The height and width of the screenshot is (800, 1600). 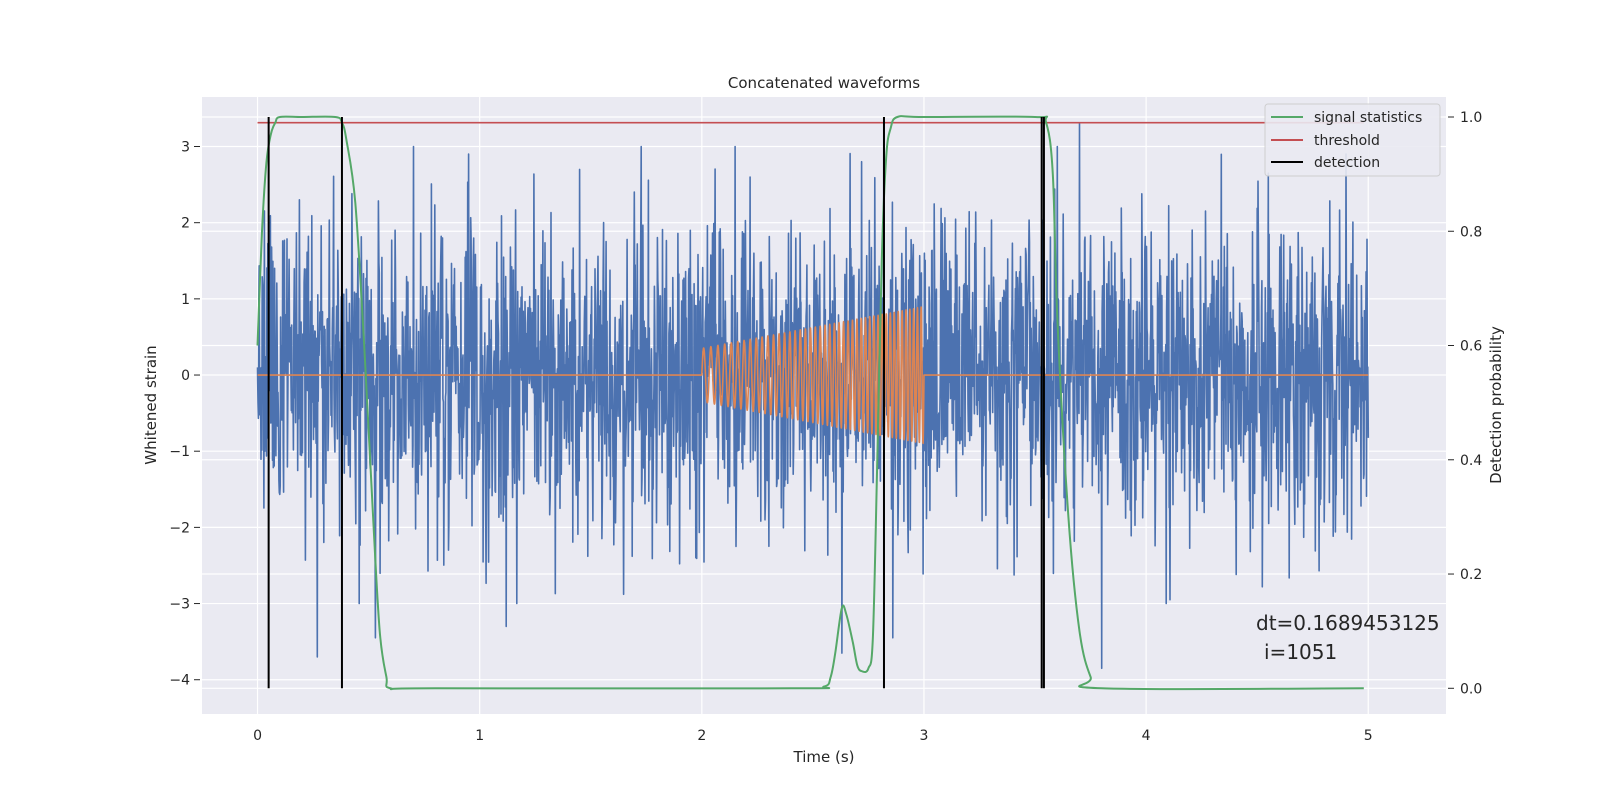 What do you see at coordinates (1471, 232) in the screenshot?
I see `y-right-tick-label-1: 0.8` at bounding box center [1471, 232].